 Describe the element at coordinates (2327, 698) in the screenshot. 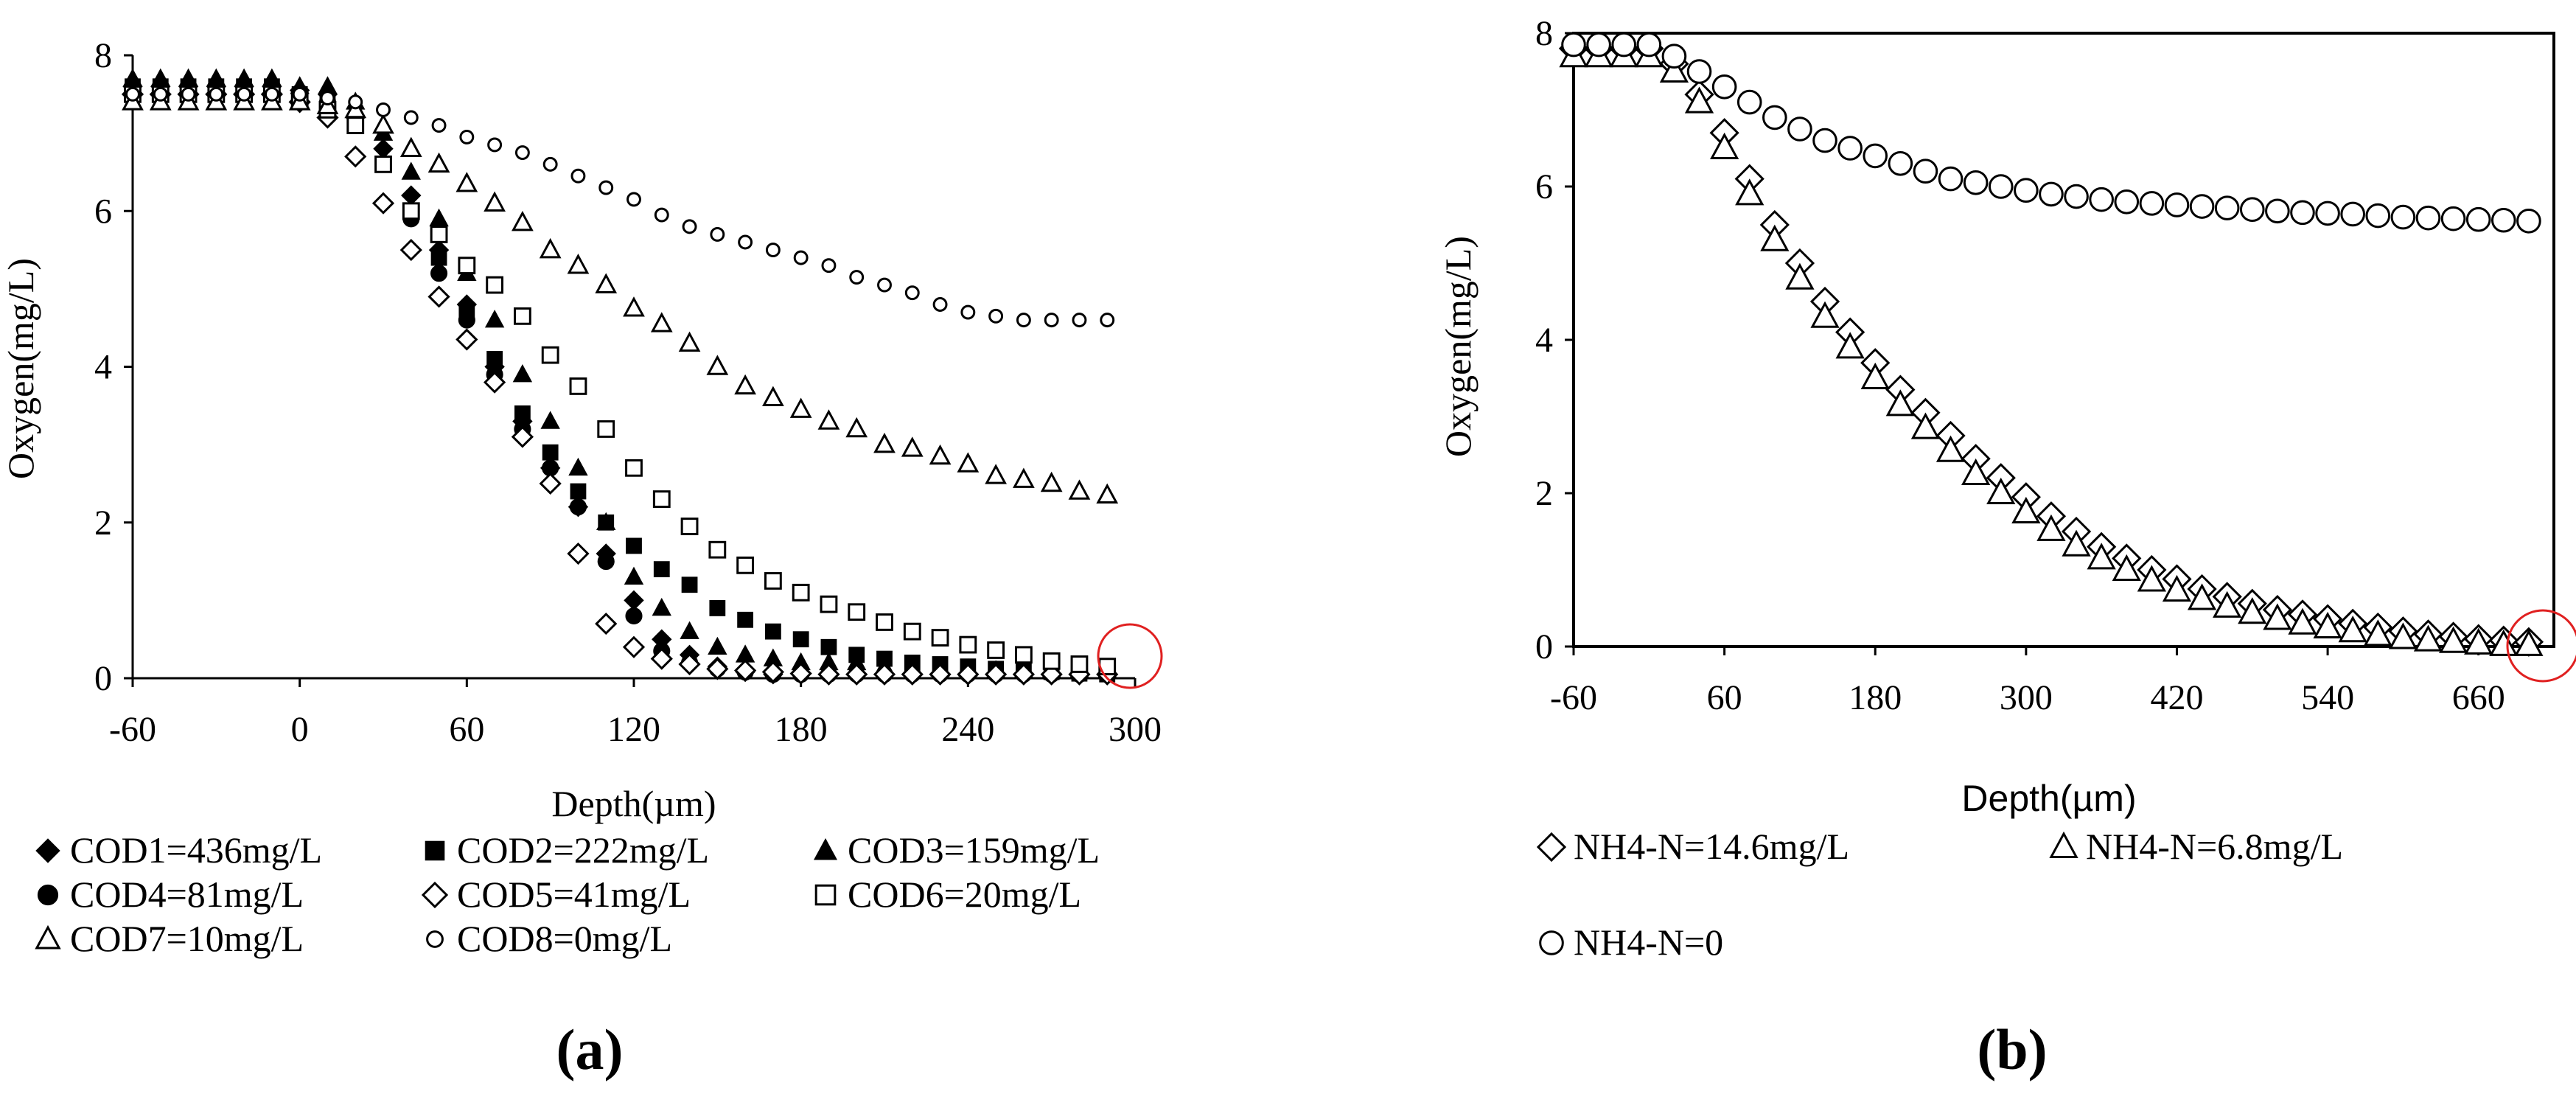

I see `x-tick-label: 540` at that location.